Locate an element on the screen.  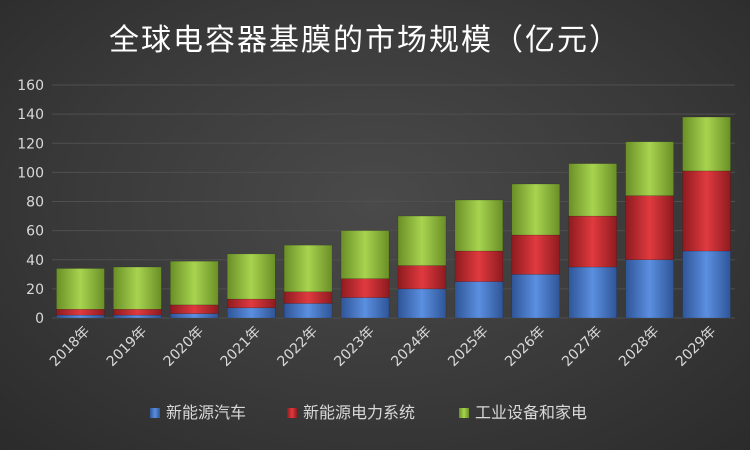
x-tick-label: 2021年 is located at coordinates (241, 347).